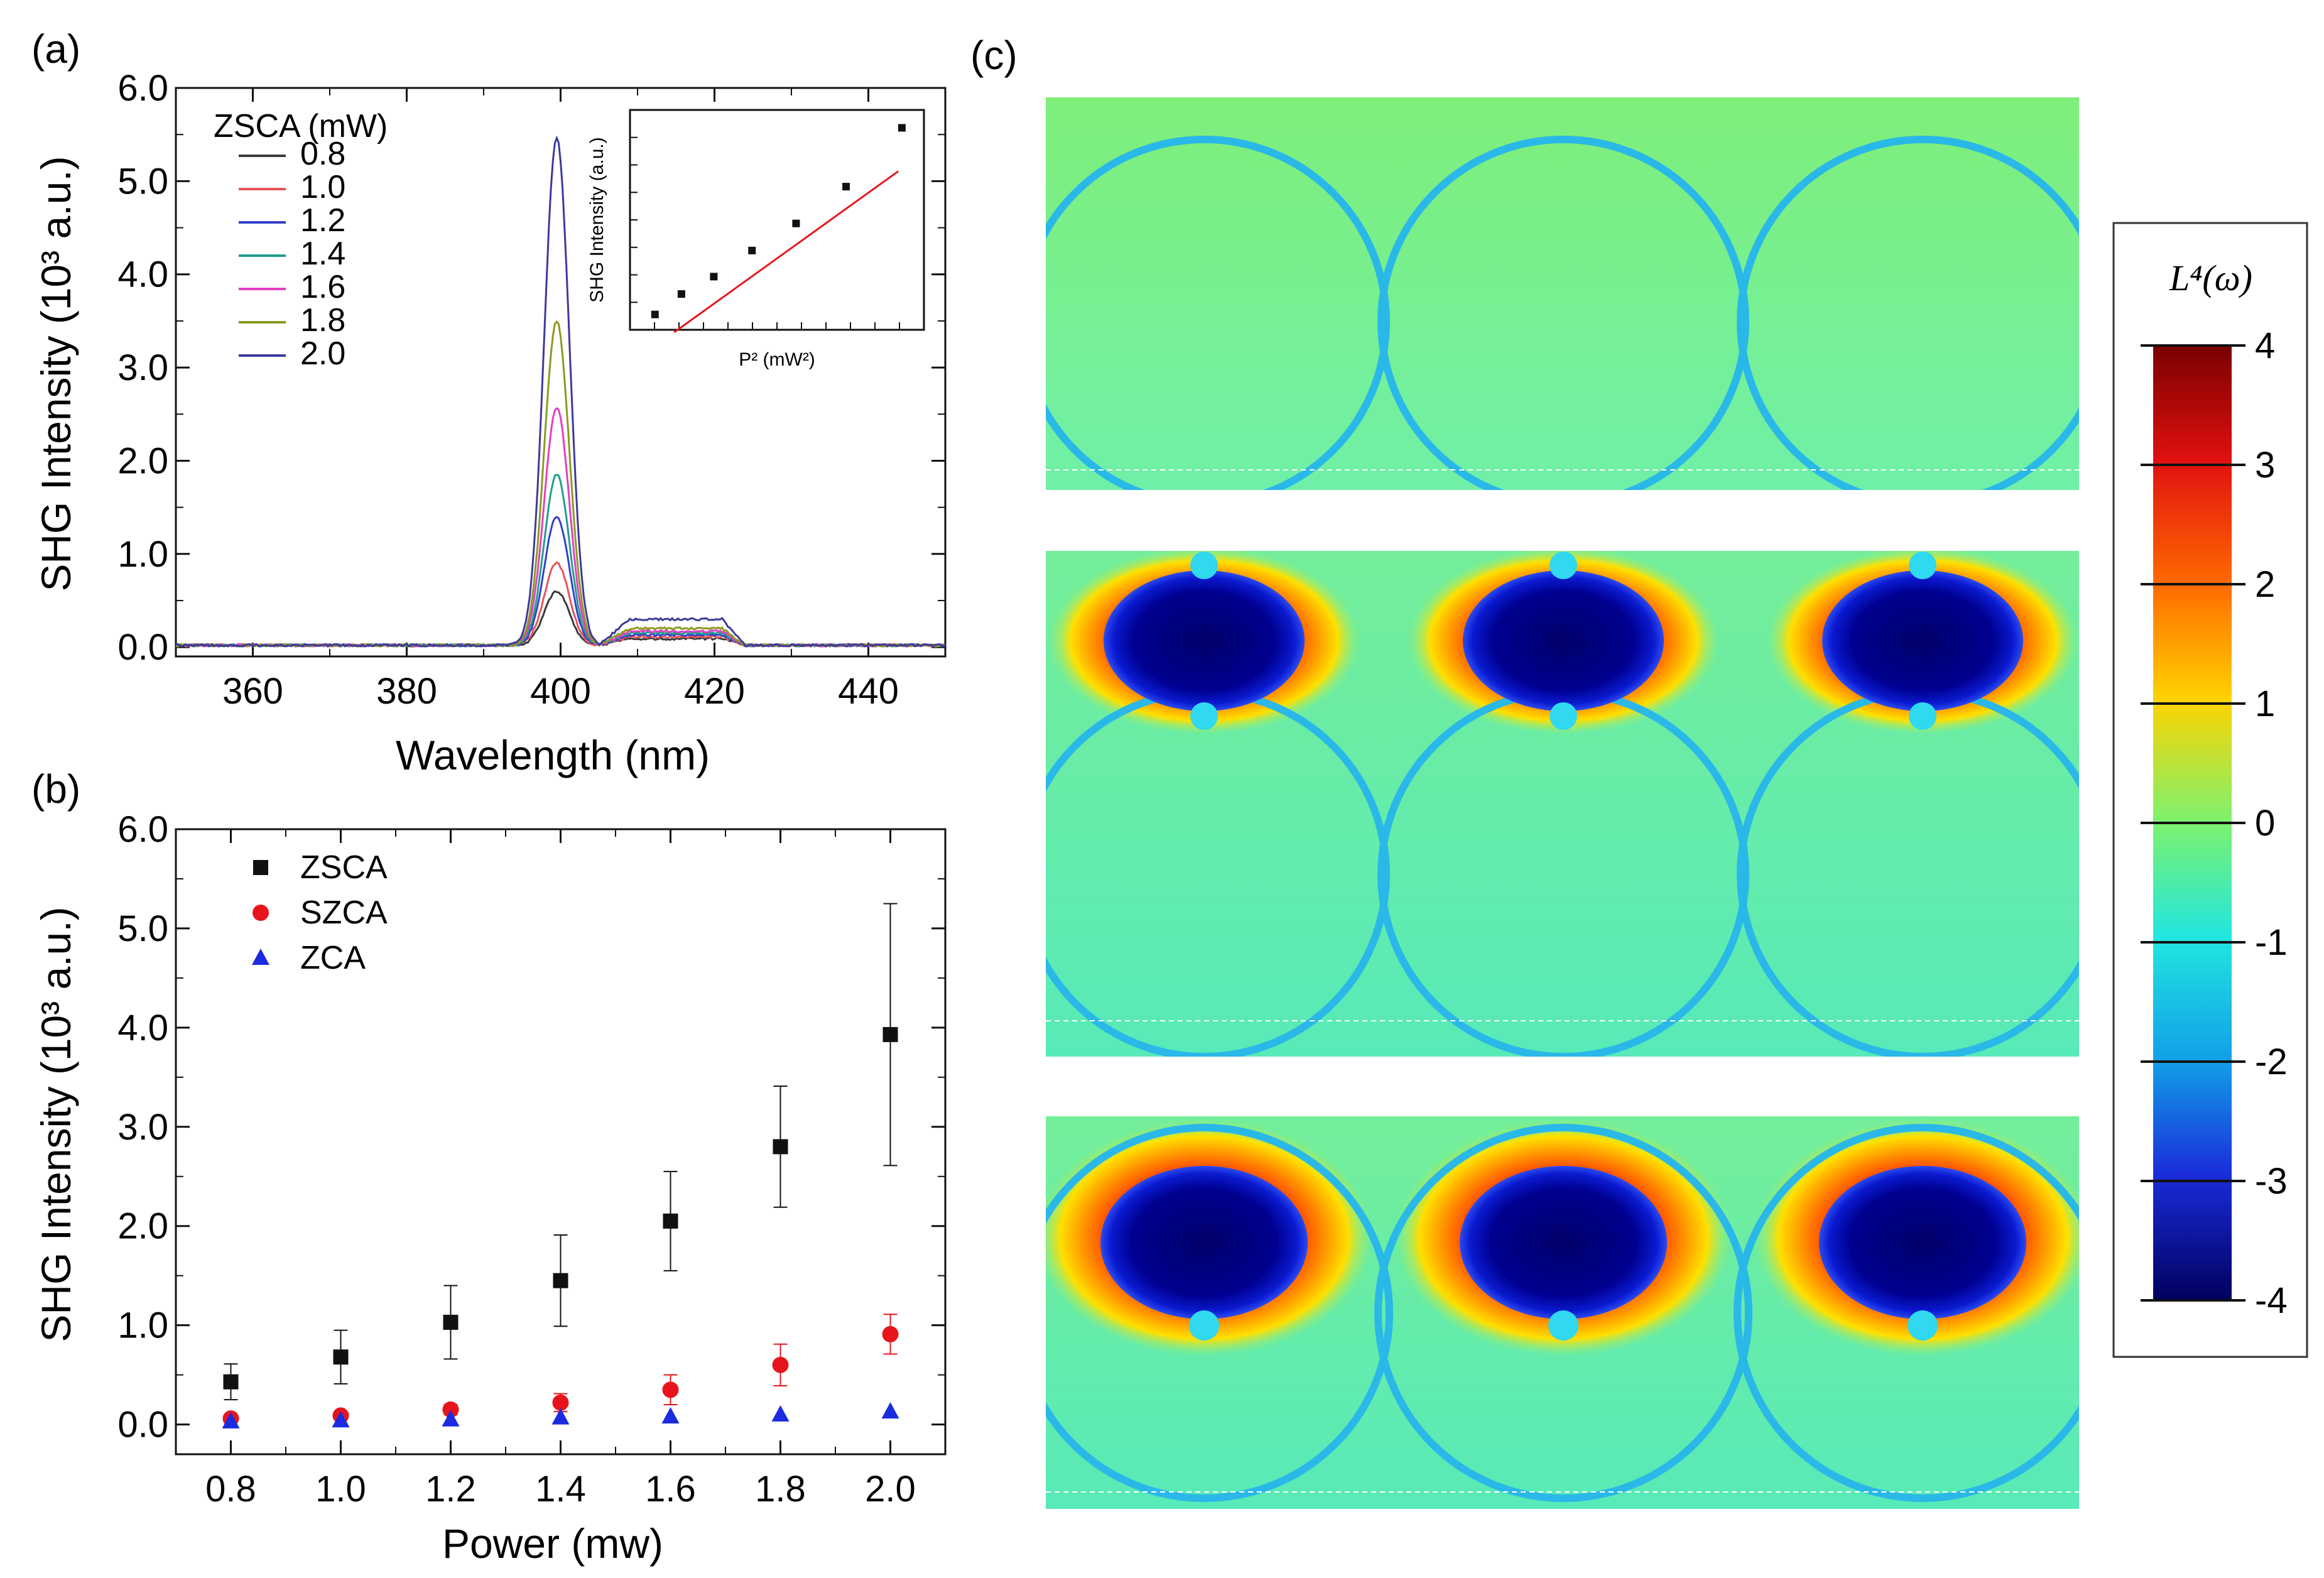  Describe the element at coordinates (715, 691) in the screenshot. I see `a-x-tick-label: 420` at that location.